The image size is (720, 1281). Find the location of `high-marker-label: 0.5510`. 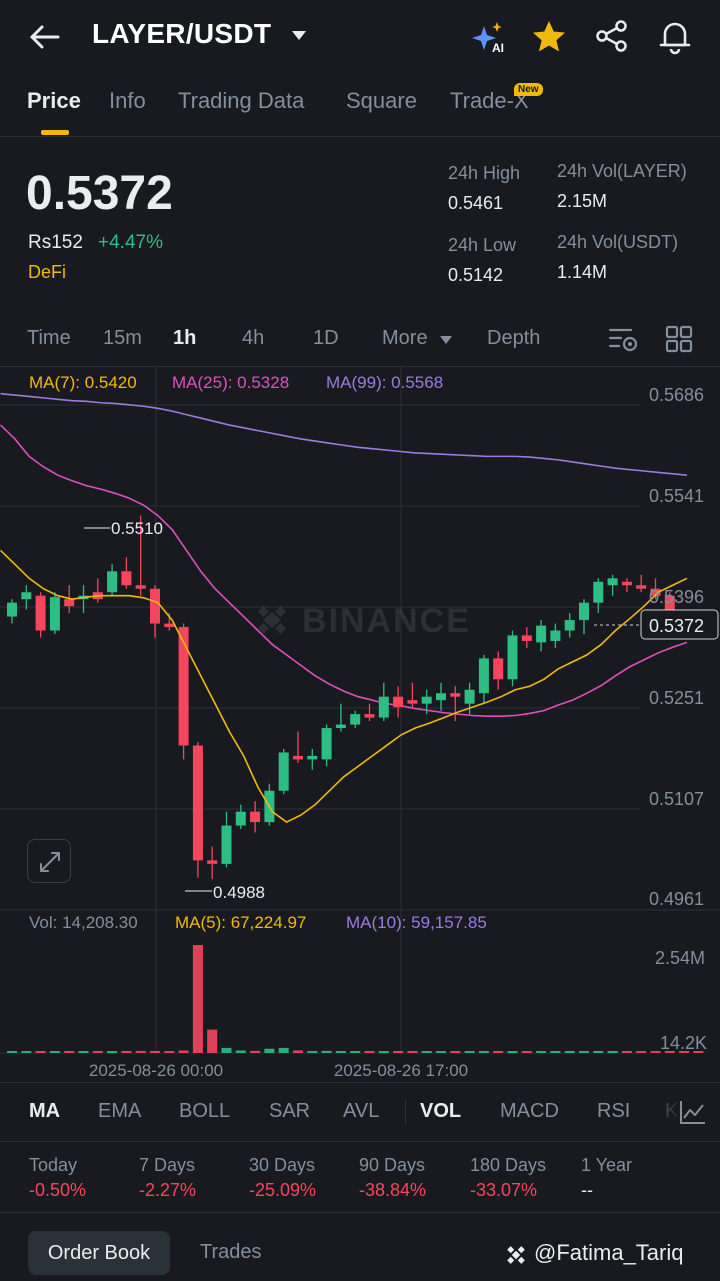

high-marker-label: 0.5510 is located at coordinates (137, 528).